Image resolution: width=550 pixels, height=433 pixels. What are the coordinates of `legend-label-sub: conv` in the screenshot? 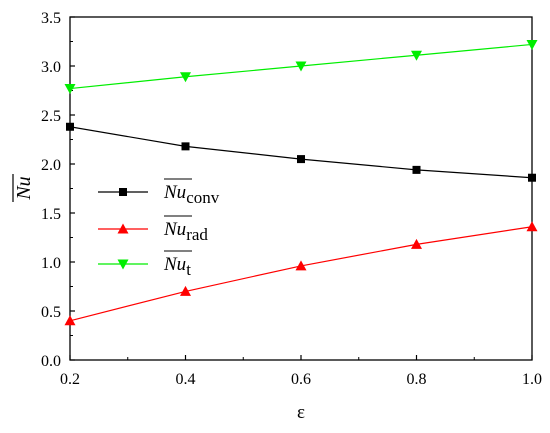 It's located at (203, 197).